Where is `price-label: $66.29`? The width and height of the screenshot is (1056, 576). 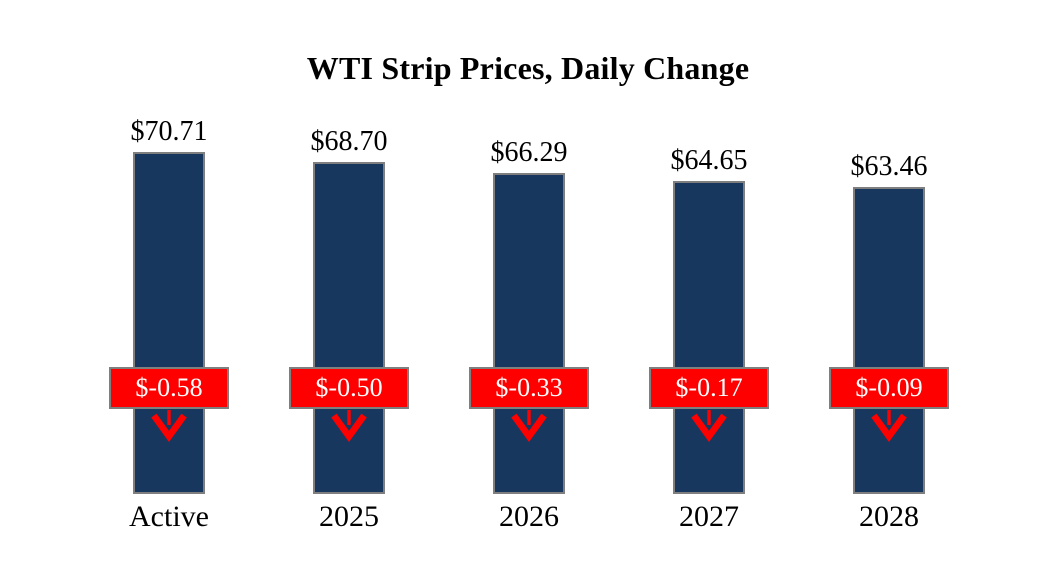 price-label: $66.29 is located at coordinates (529, 152).